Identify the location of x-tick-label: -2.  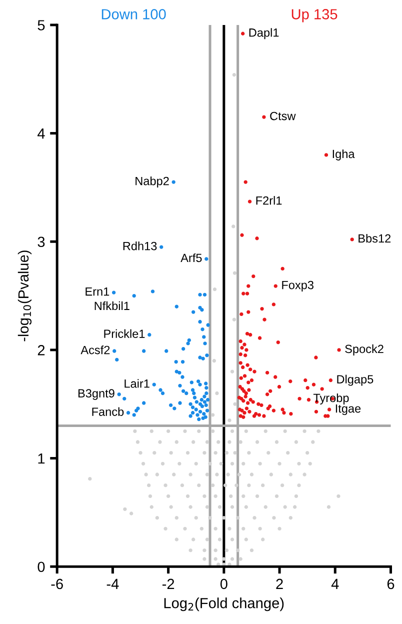
(168, 583).